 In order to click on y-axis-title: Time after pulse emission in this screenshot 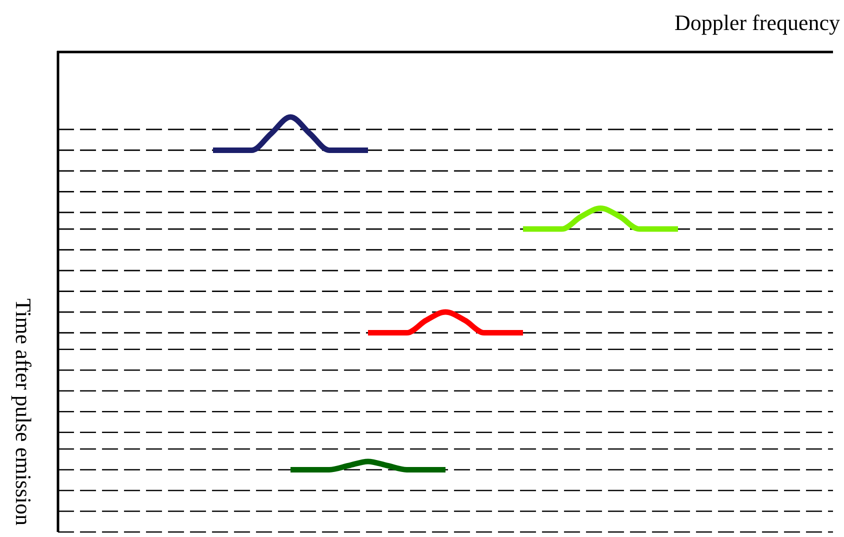, I will do `click(23, 412)`.